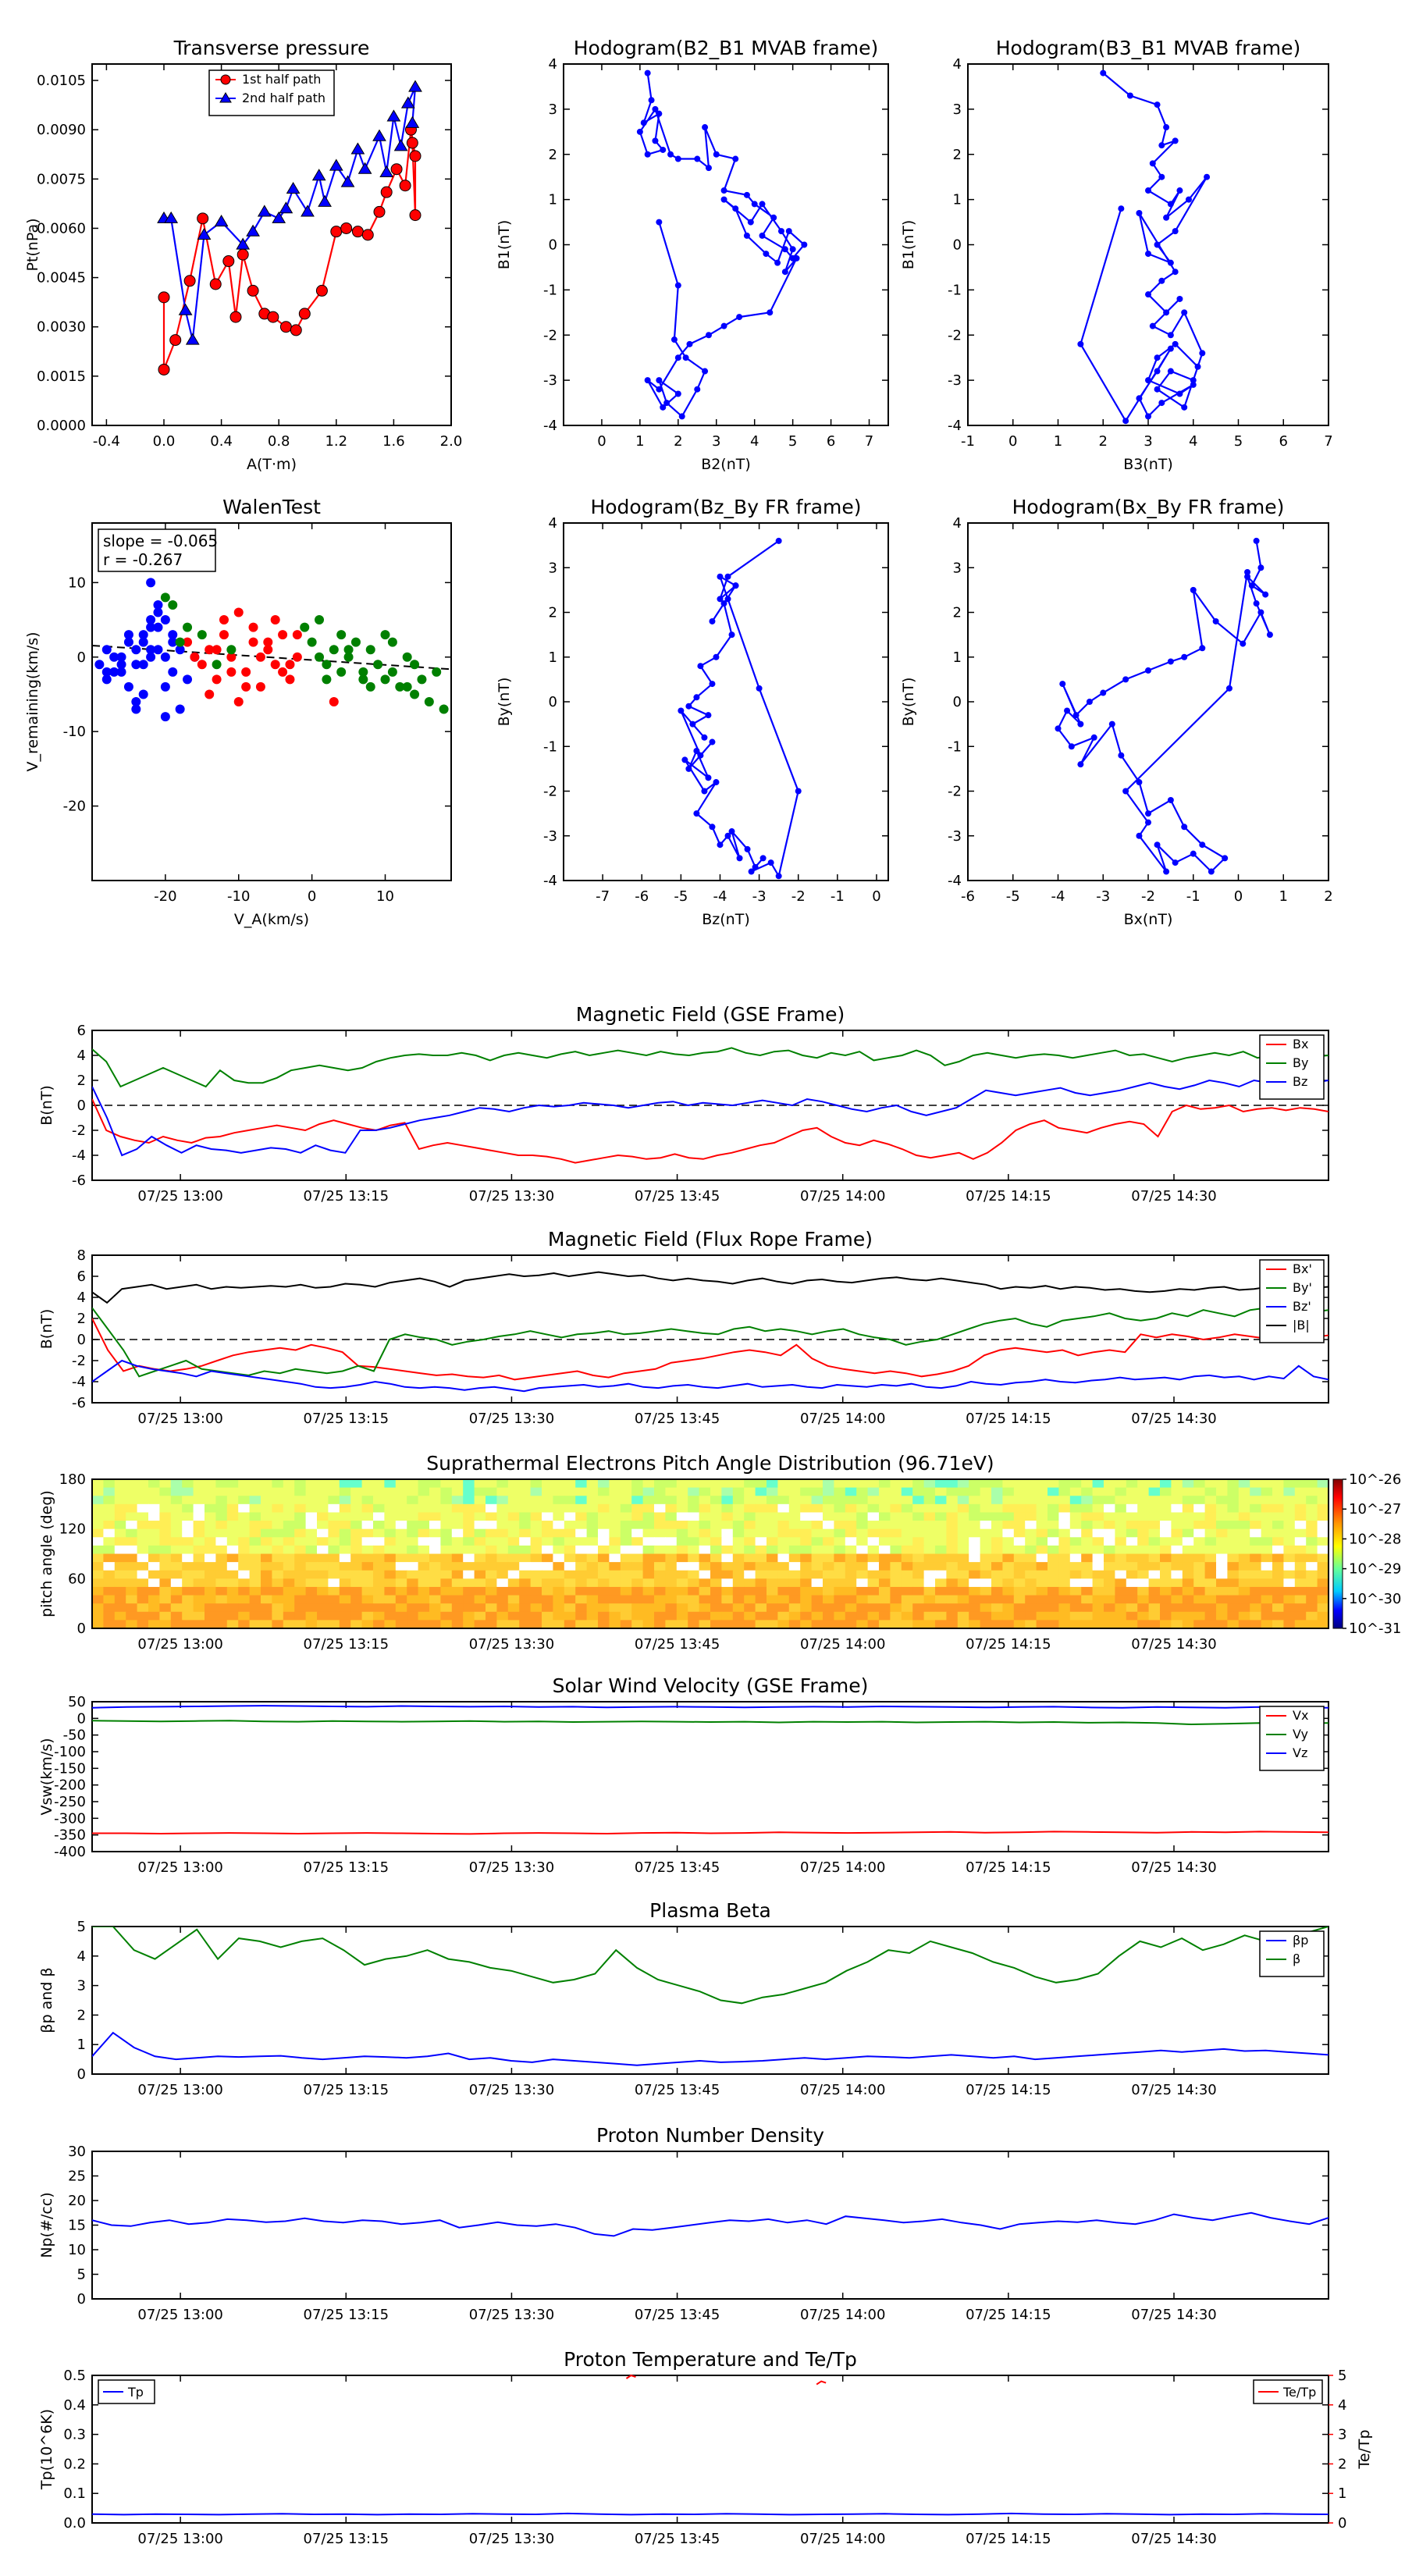  Describe the element at coordinates (958, 155) in the screenshot. I see `hodo2-ytick-label: 2` at that location.